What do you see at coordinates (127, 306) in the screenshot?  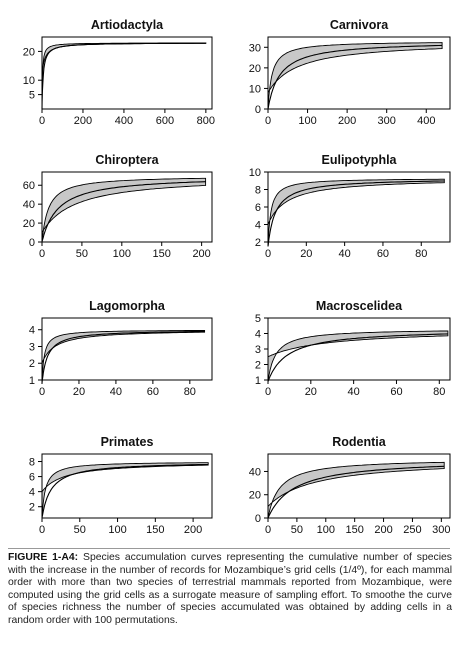 I see `chart-title: Lagomorpha` at bounding box center [127, 306].